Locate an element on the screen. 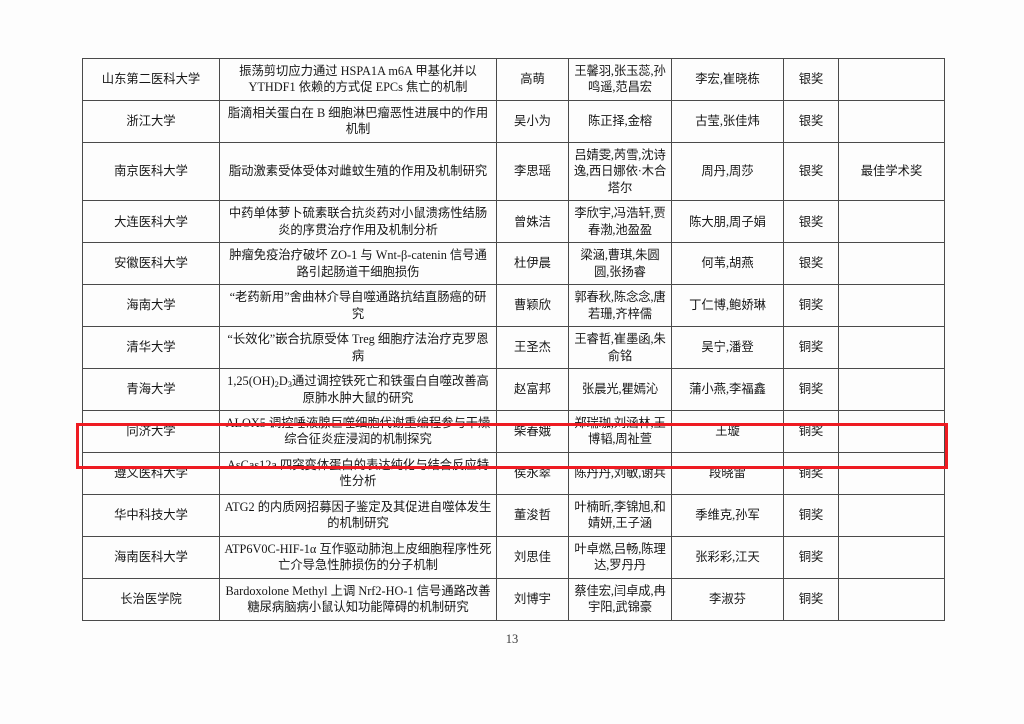 This screenshot has height=724, width=1024. cell-team-leader: 董浚哲 is located at coordinates (532, 515).